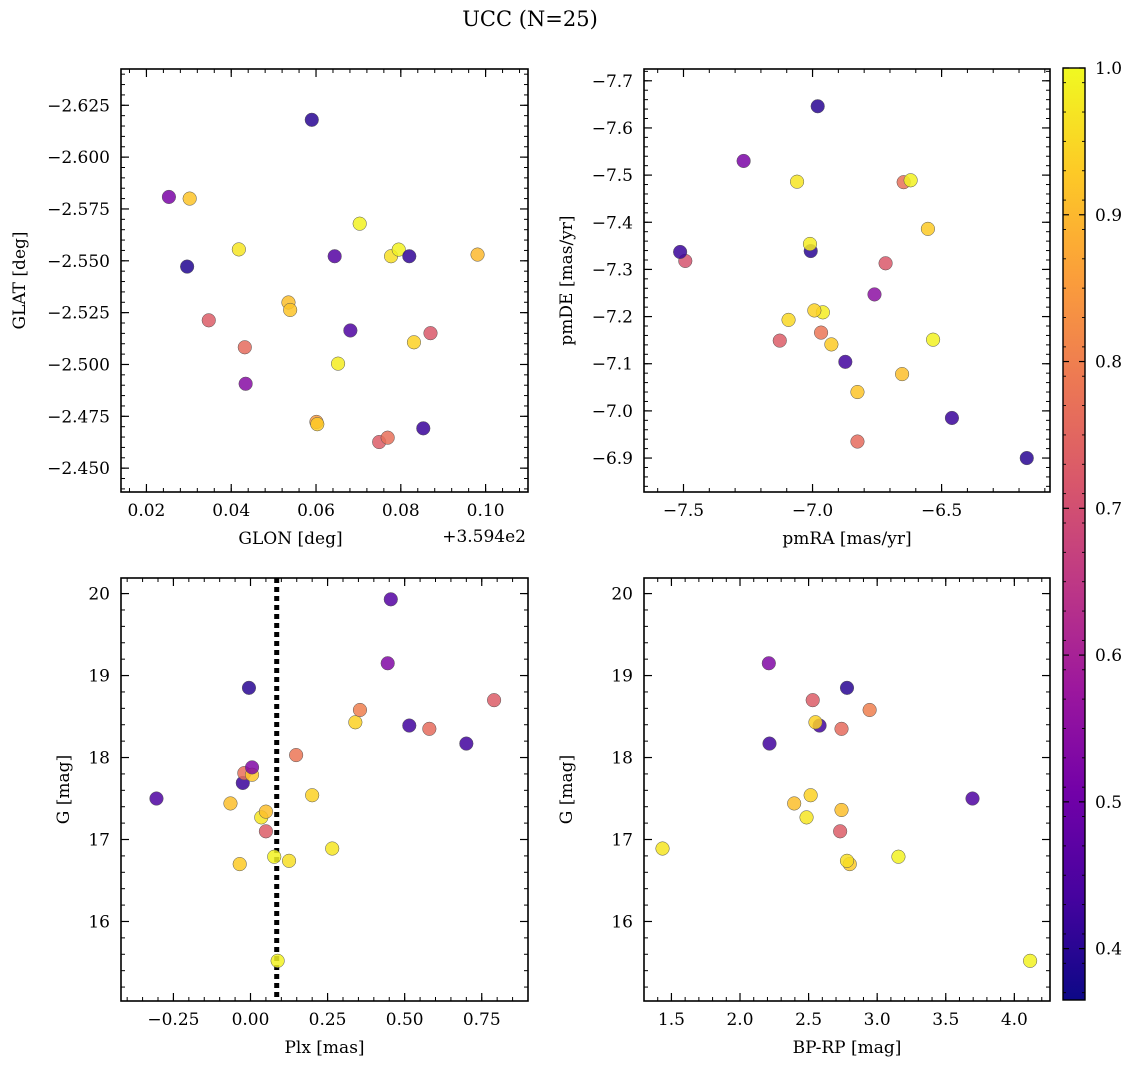 This screenshot has width=1136, height=1068. What do you see at coordinates (1014, 1020) in the screenshot?
I see `x-tick-label: 4.0` at bounding box center [1014, 1020].